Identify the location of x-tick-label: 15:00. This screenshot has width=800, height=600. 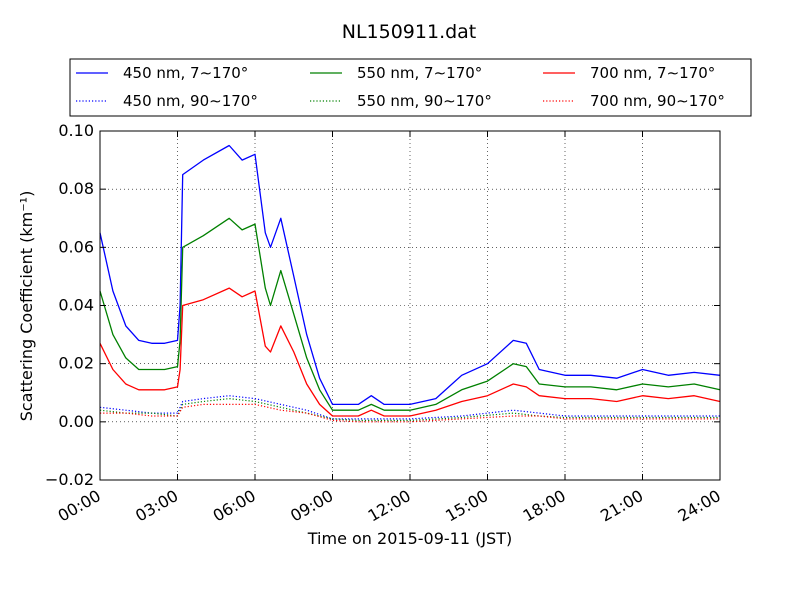
(466, 506).